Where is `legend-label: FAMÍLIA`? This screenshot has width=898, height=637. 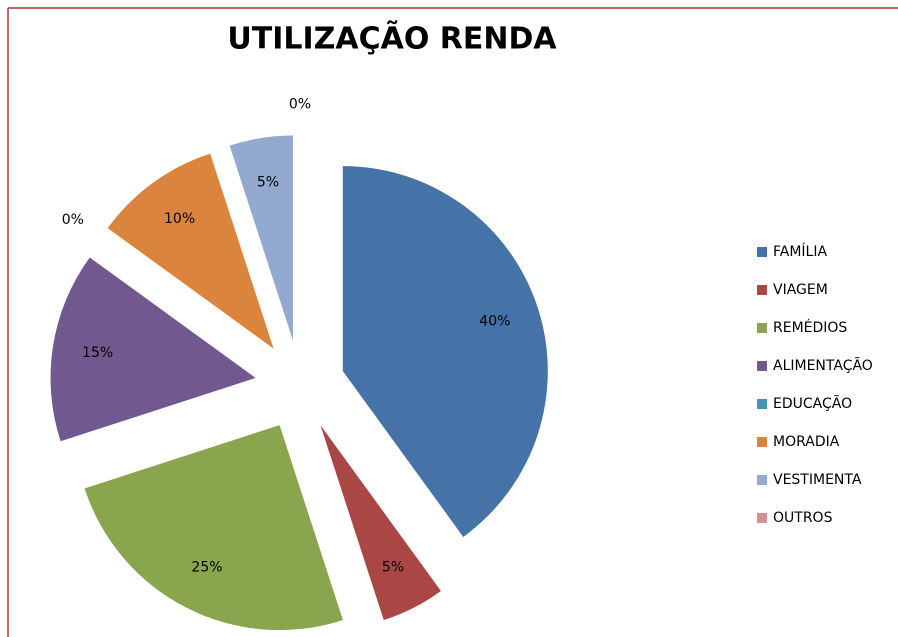 legend-label: FAMÍLIA is located at coordinates (800, 251).